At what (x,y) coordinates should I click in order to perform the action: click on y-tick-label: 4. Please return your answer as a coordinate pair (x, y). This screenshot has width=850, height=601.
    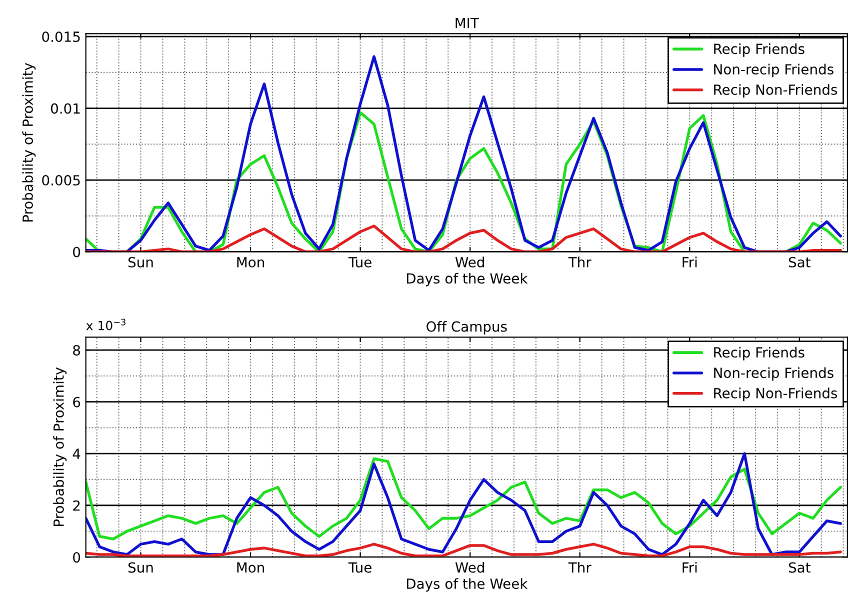
    Looking at the image, I should click on (76, 453).